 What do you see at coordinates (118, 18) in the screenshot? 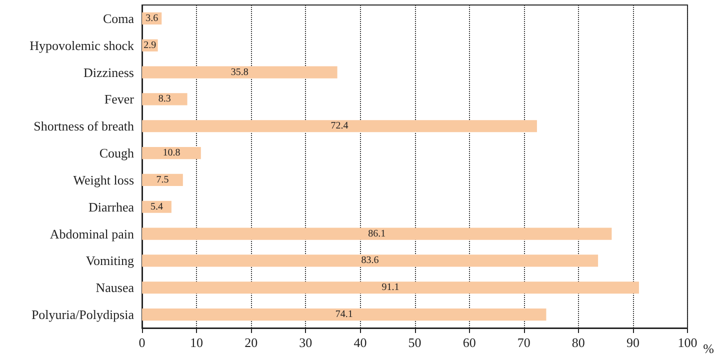
I see `y-tick-label: Coma` at bounding box center [118, 18].